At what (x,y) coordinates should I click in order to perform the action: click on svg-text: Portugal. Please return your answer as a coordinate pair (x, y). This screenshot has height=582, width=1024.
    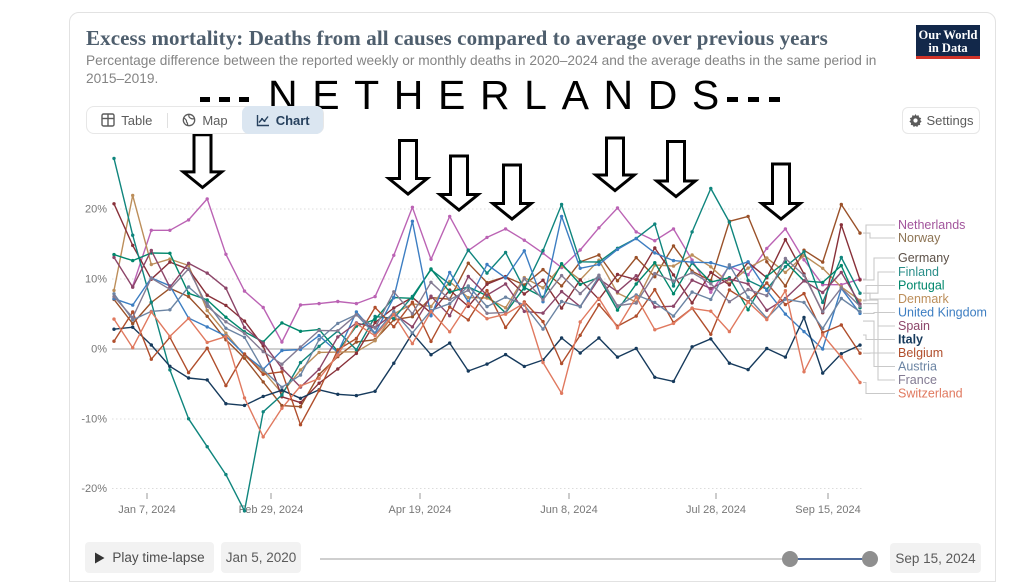
    Looking at the image, I should click on (921, 286).